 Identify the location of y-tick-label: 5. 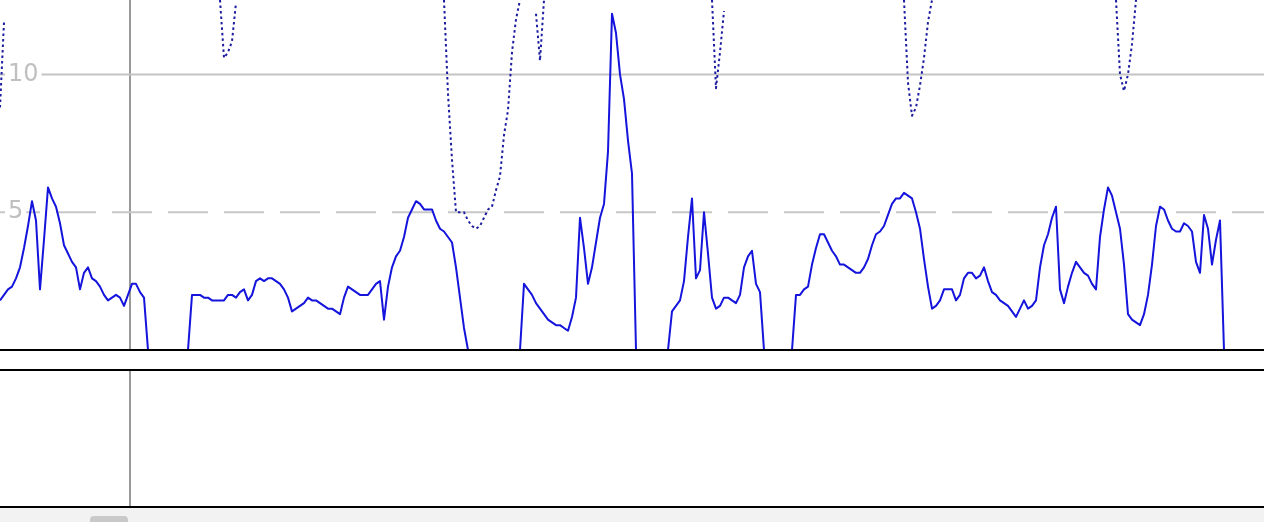
(16, 210).